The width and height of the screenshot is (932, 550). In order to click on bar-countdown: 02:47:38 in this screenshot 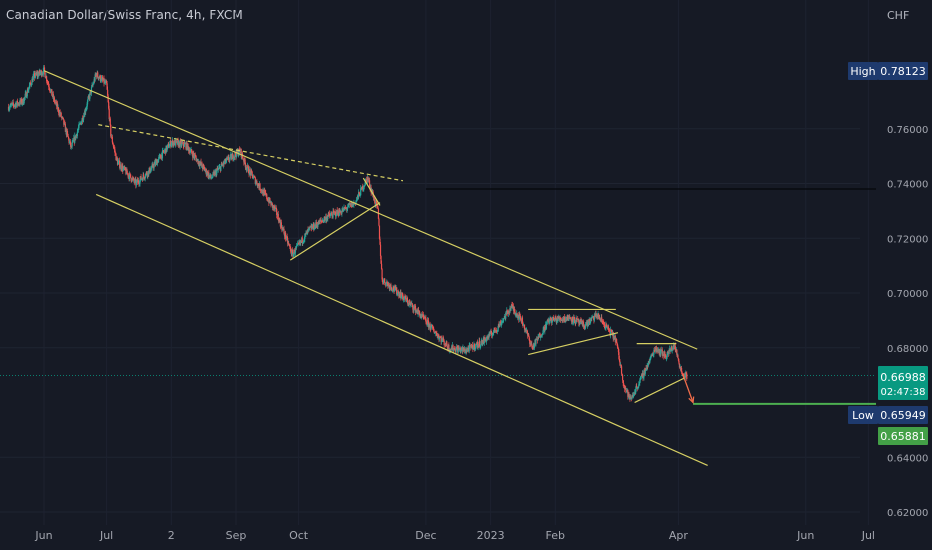, I will do `click(903, 392)`.